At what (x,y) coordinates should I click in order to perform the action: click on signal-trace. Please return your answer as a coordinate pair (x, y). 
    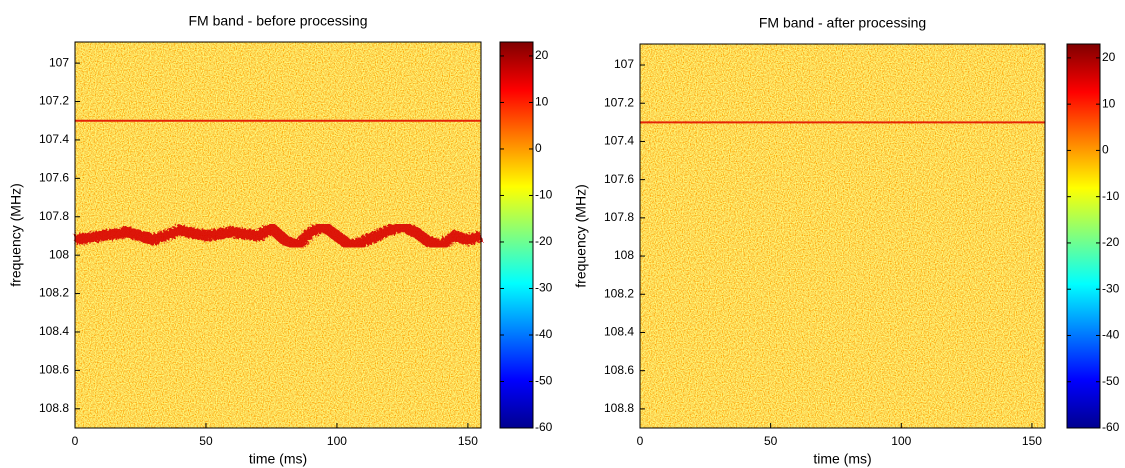
    Looking at the image, I should click on (278, 236).